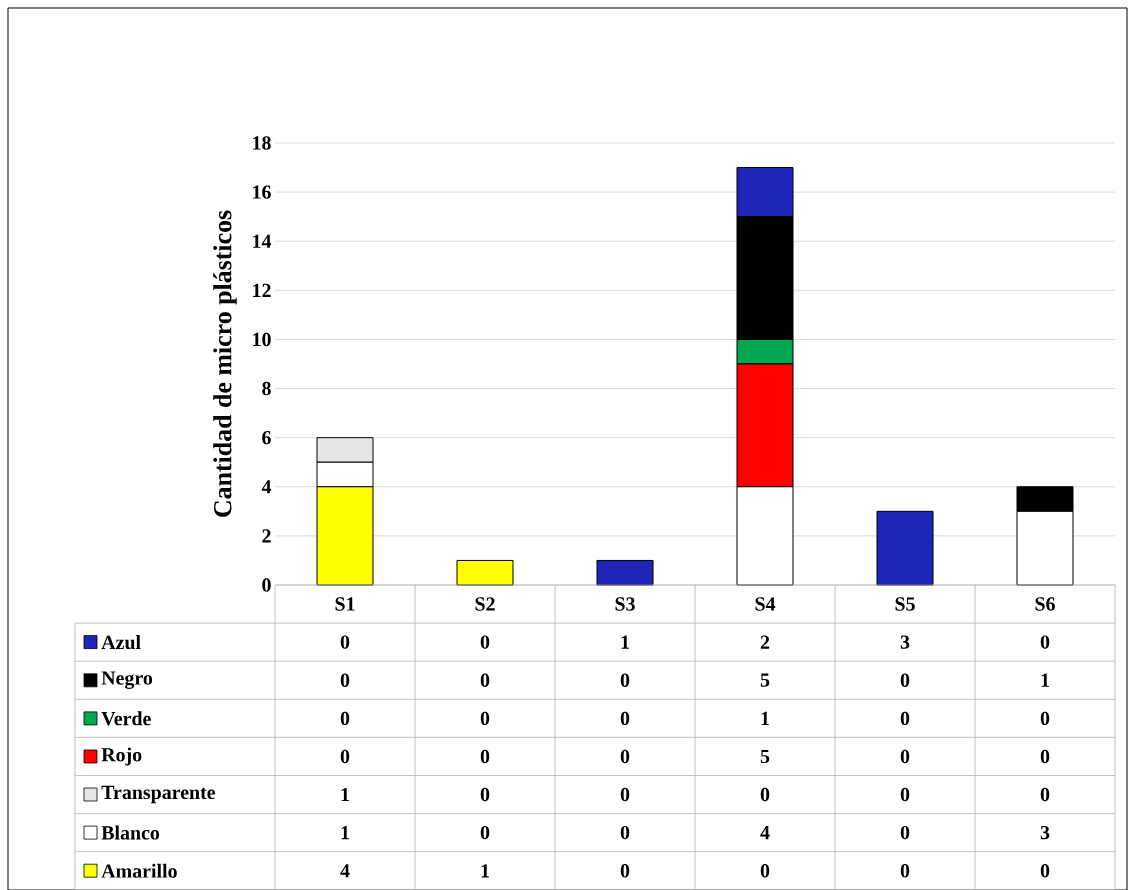 The width and height of the screenshot is (1128, 890). I want to click on y-tick-label: 8, so click(266, 388).